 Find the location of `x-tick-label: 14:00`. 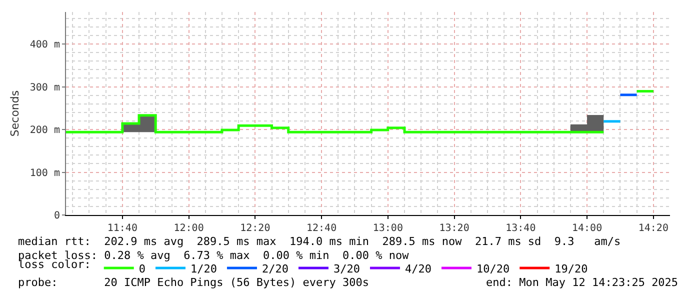

x-tick-label: 14:00 is located at coordinates (587, 228).